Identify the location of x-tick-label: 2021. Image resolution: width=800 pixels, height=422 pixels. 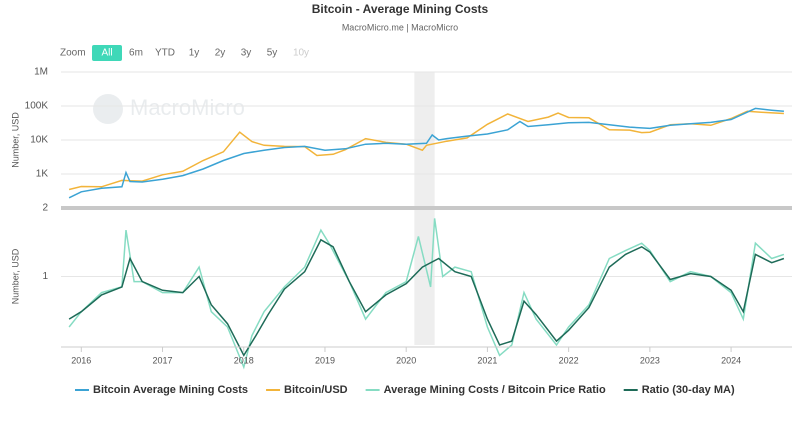
(487, 360).